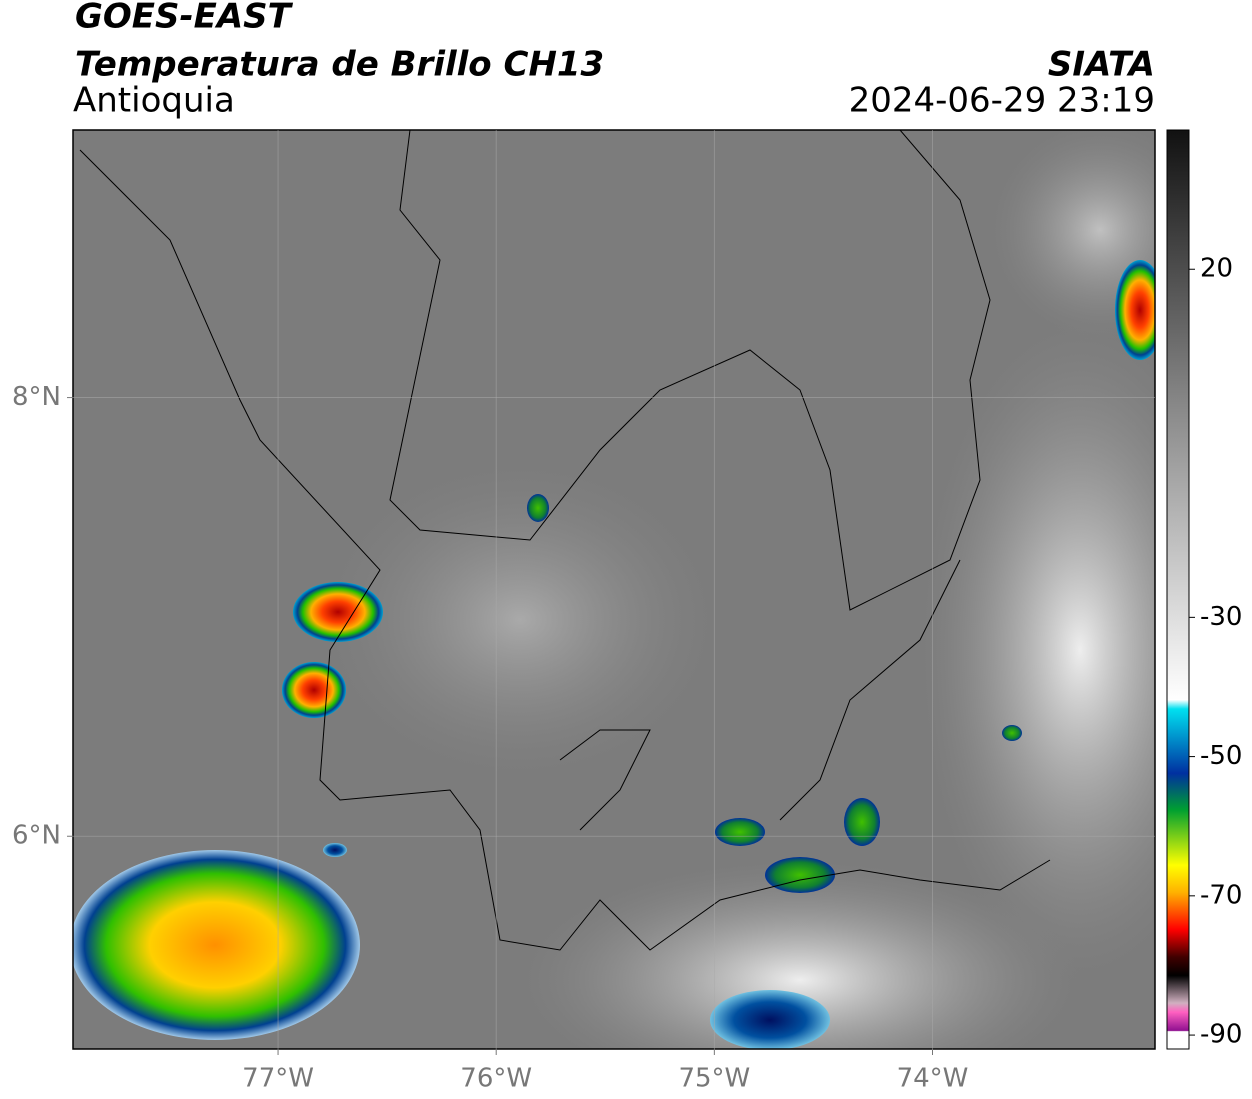  I want to click on x-tick-label: 75°W, so click(714, 1079).